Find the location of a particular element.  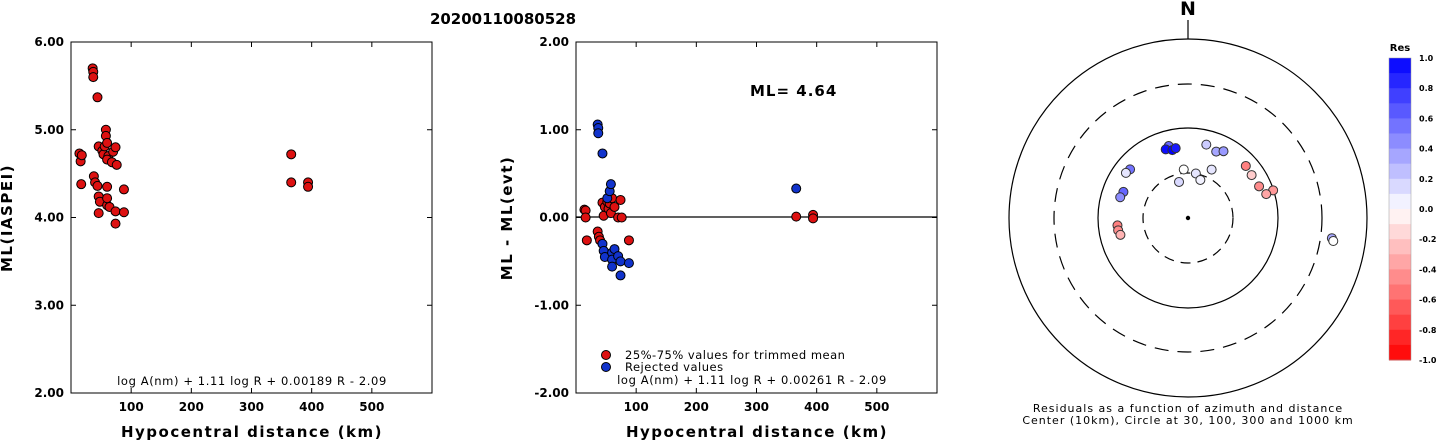

x-tick-label: 300 is located at coordinates (251, 407).